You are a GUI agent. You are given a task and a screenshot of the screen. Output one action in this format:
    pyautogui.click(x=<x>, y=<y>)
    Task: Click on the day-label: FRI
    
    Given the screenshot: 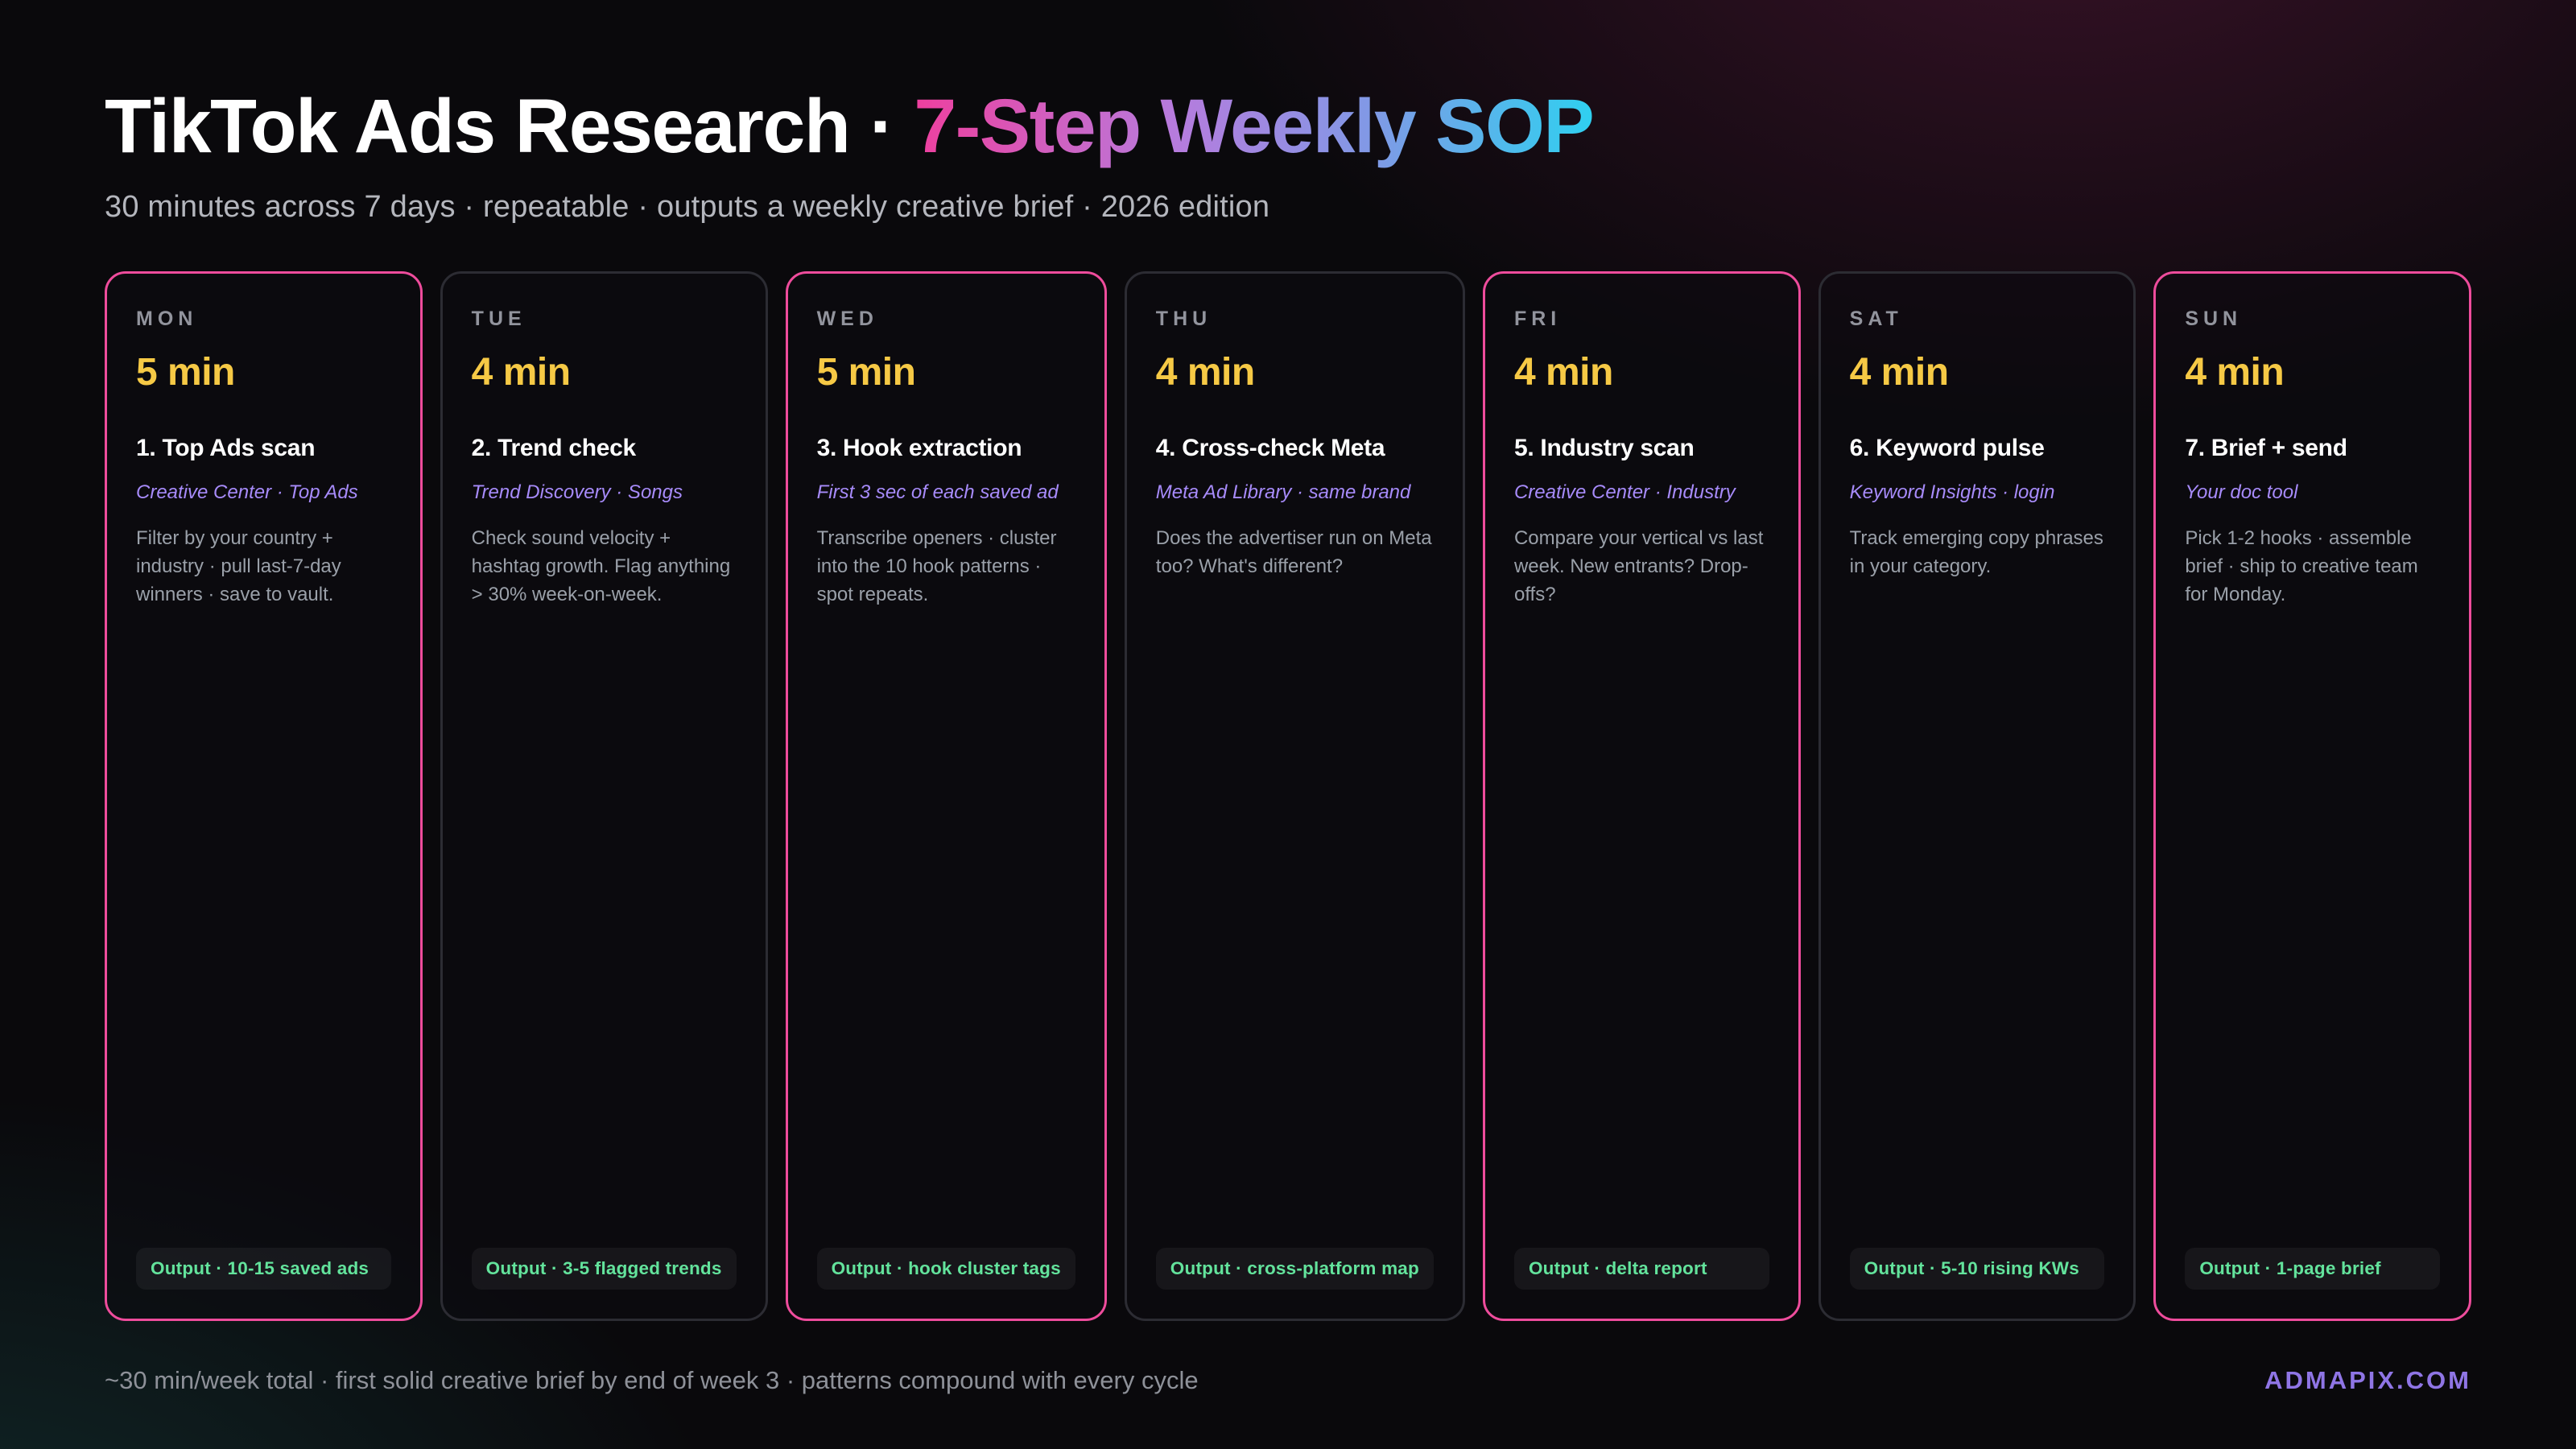 What is the action you would take?
    pyautogui.click(x=1537, y=319)
    